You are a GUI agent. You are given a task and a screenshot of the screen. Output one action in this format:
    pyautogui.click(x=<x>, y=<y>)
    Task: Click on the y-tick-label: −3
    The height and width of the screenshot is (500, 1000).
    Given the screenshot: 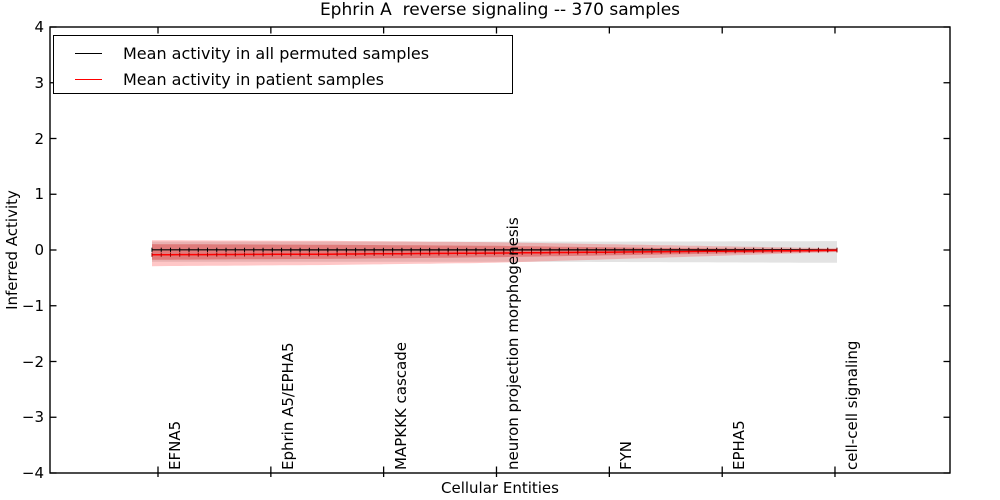 What is the action you would take?
    pyautogui.click(x=32, y=417)
    